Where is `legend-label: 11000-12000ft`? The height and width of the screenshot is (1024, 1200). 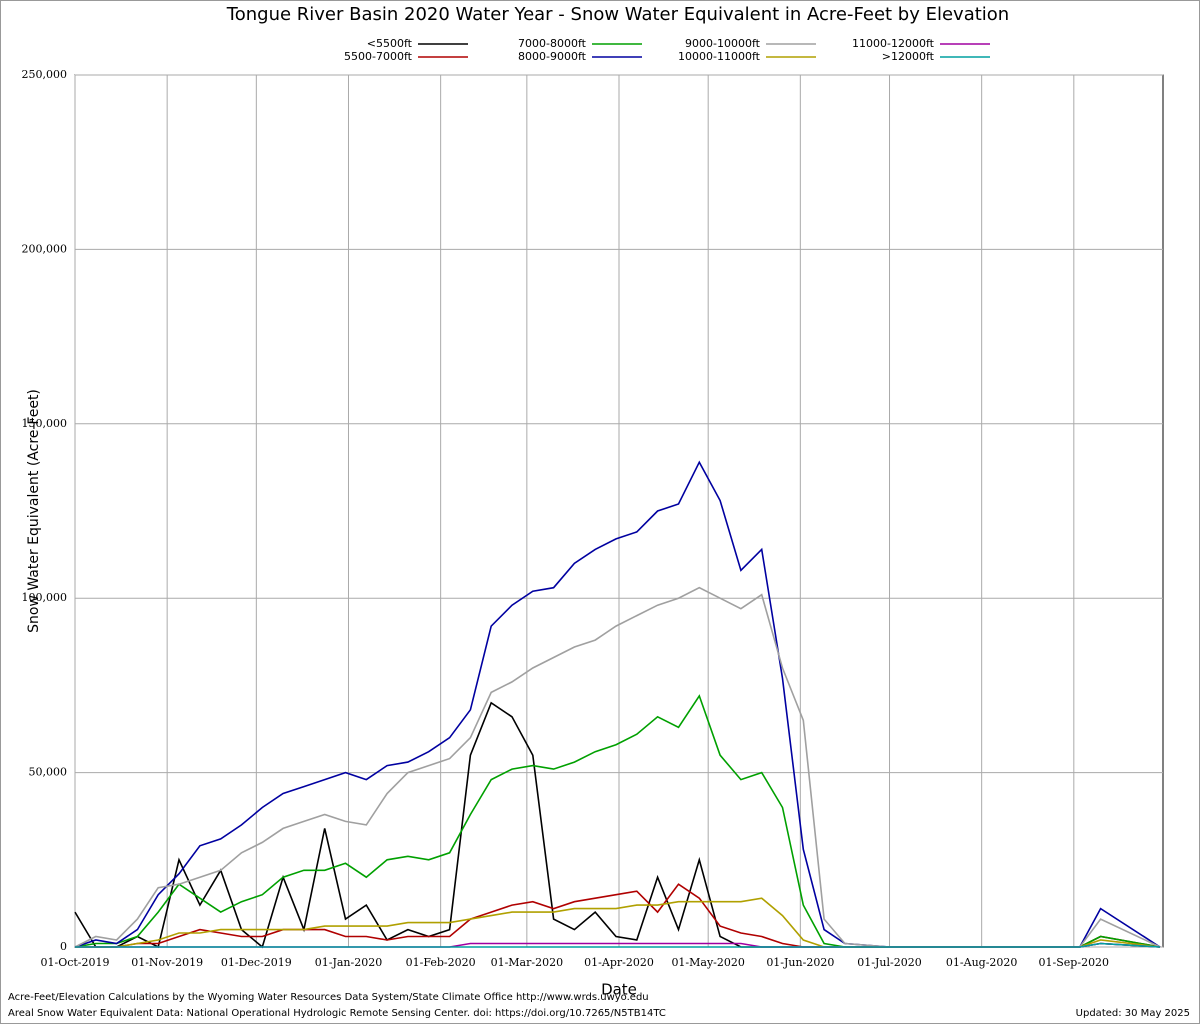 legend-label: 11000-12000ft is located at coordinates (893, 43).